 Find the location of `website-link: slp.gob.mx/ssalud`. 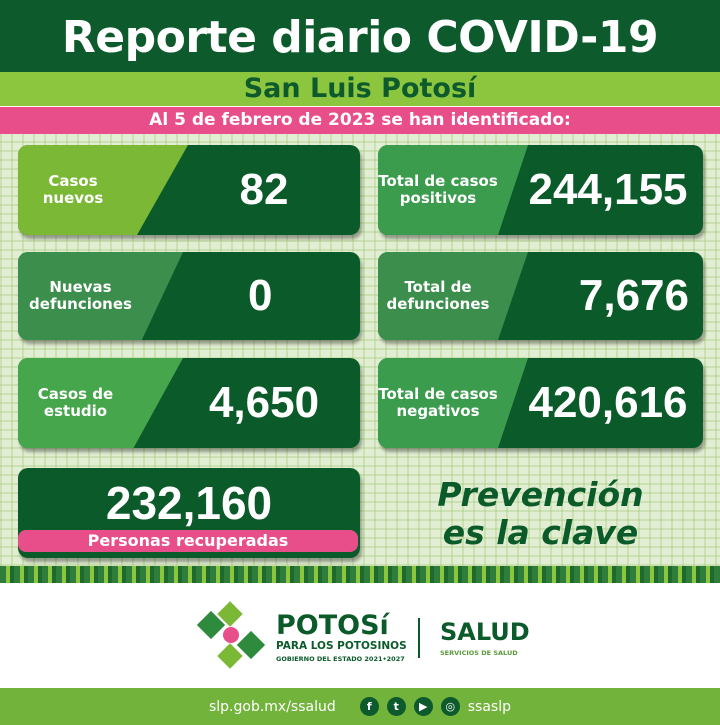

website-link: slp.gob.mx/ssalud is located at coordinates (272, 706).